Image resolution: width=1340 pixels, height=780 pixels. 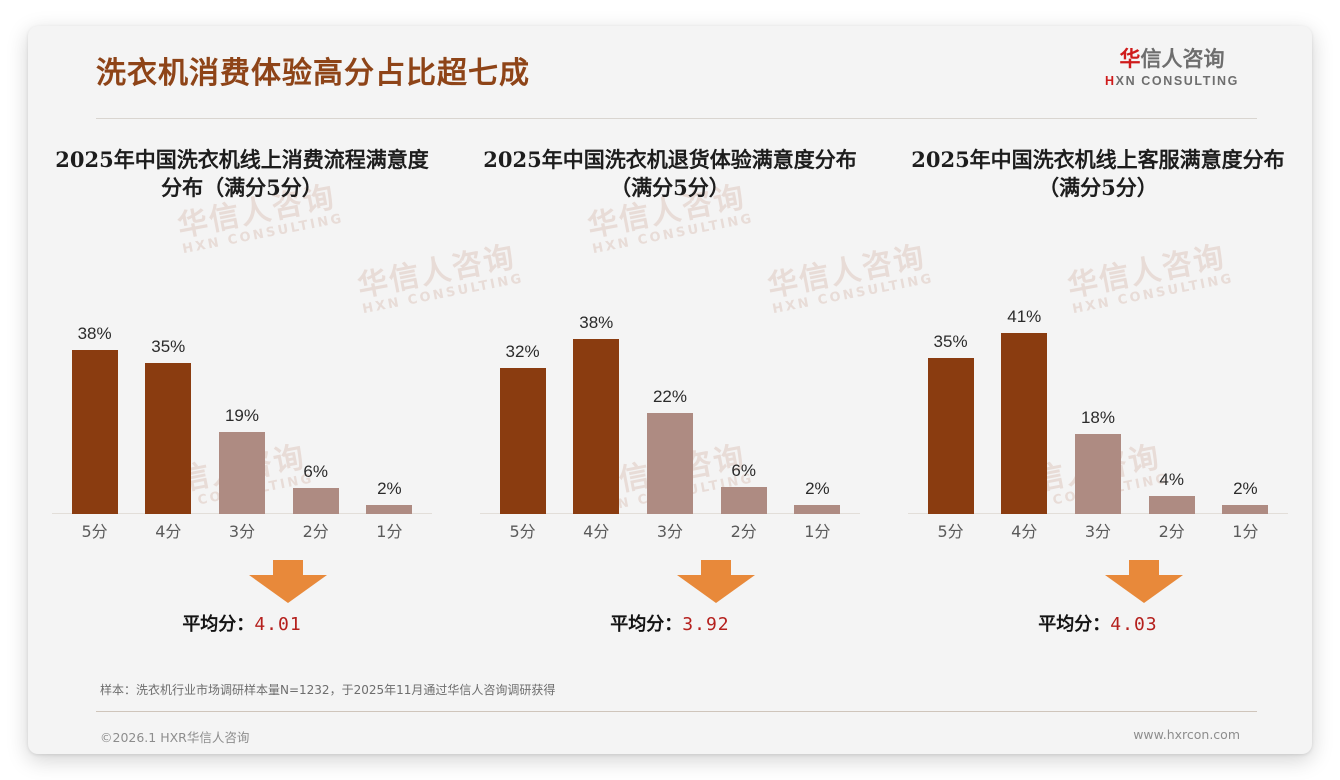 I want to click on bar-value-label: 41%, so click(x=1024, y=316).